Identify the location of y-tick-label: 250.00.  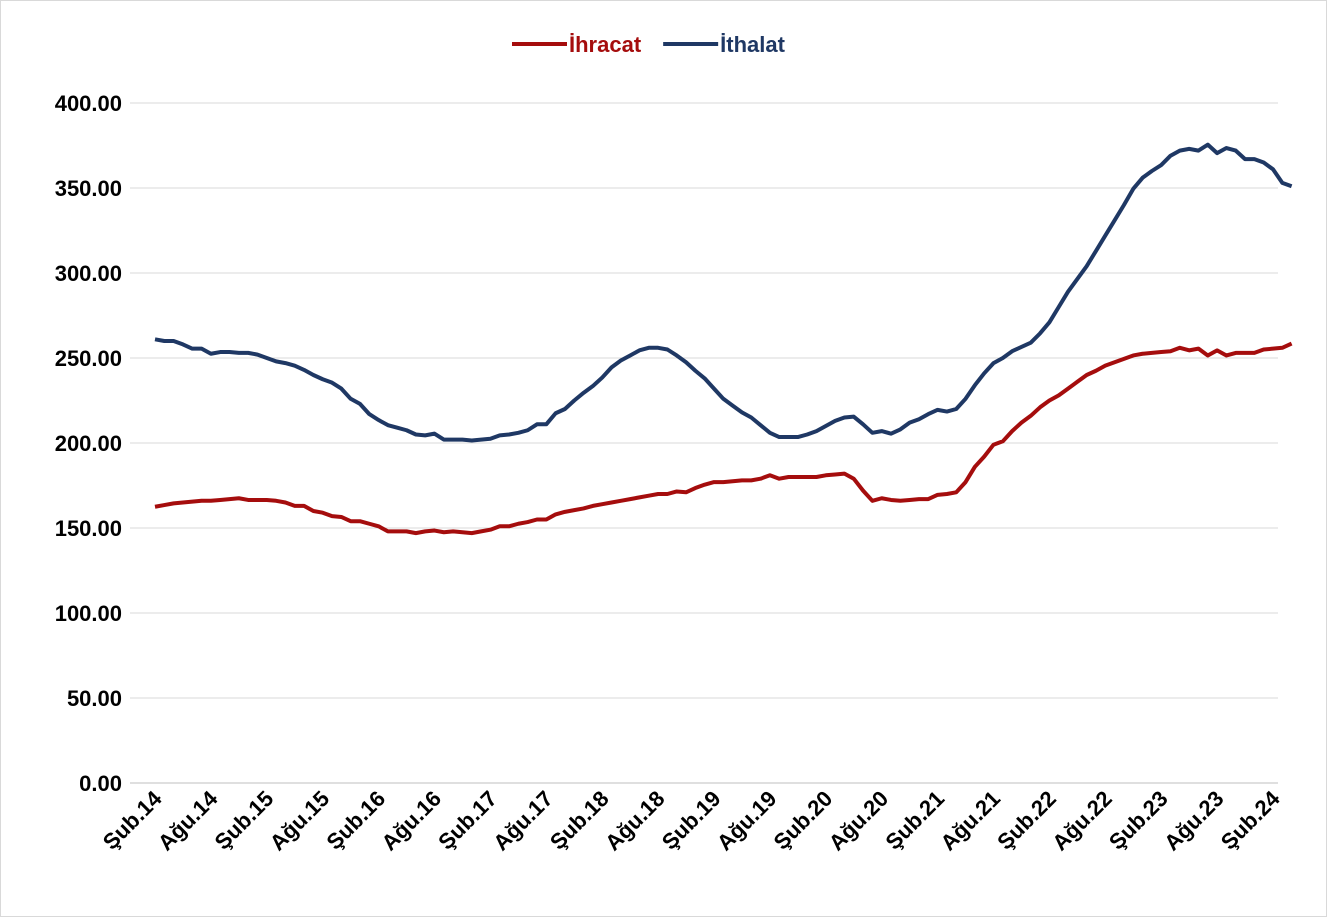
(88, 358).